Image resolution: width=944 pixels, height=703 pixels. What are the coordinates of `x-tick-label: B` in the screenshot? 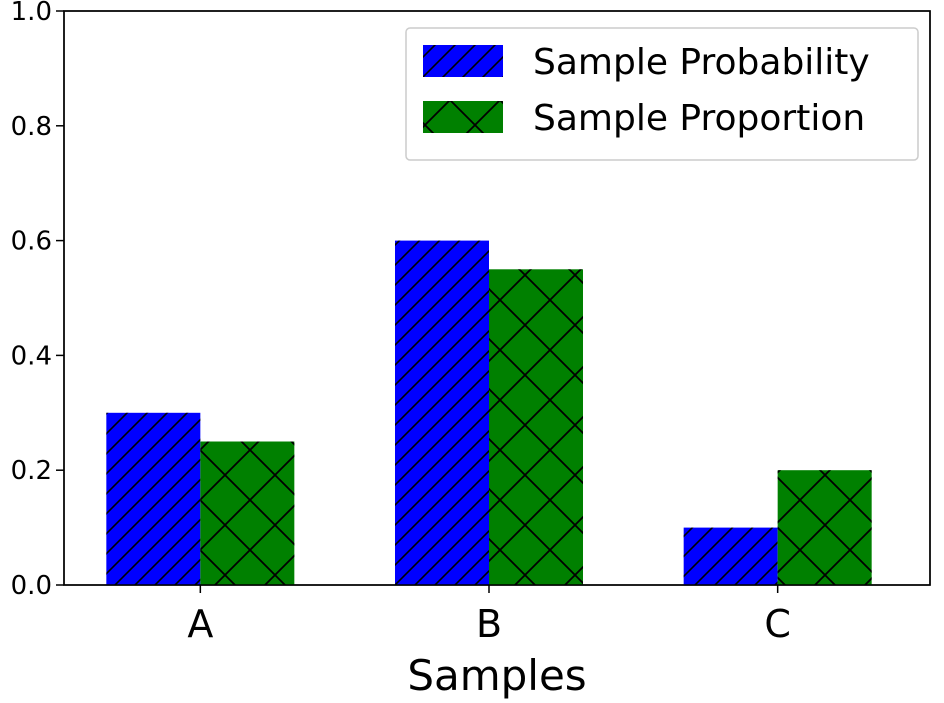 It's located at (489, 624).